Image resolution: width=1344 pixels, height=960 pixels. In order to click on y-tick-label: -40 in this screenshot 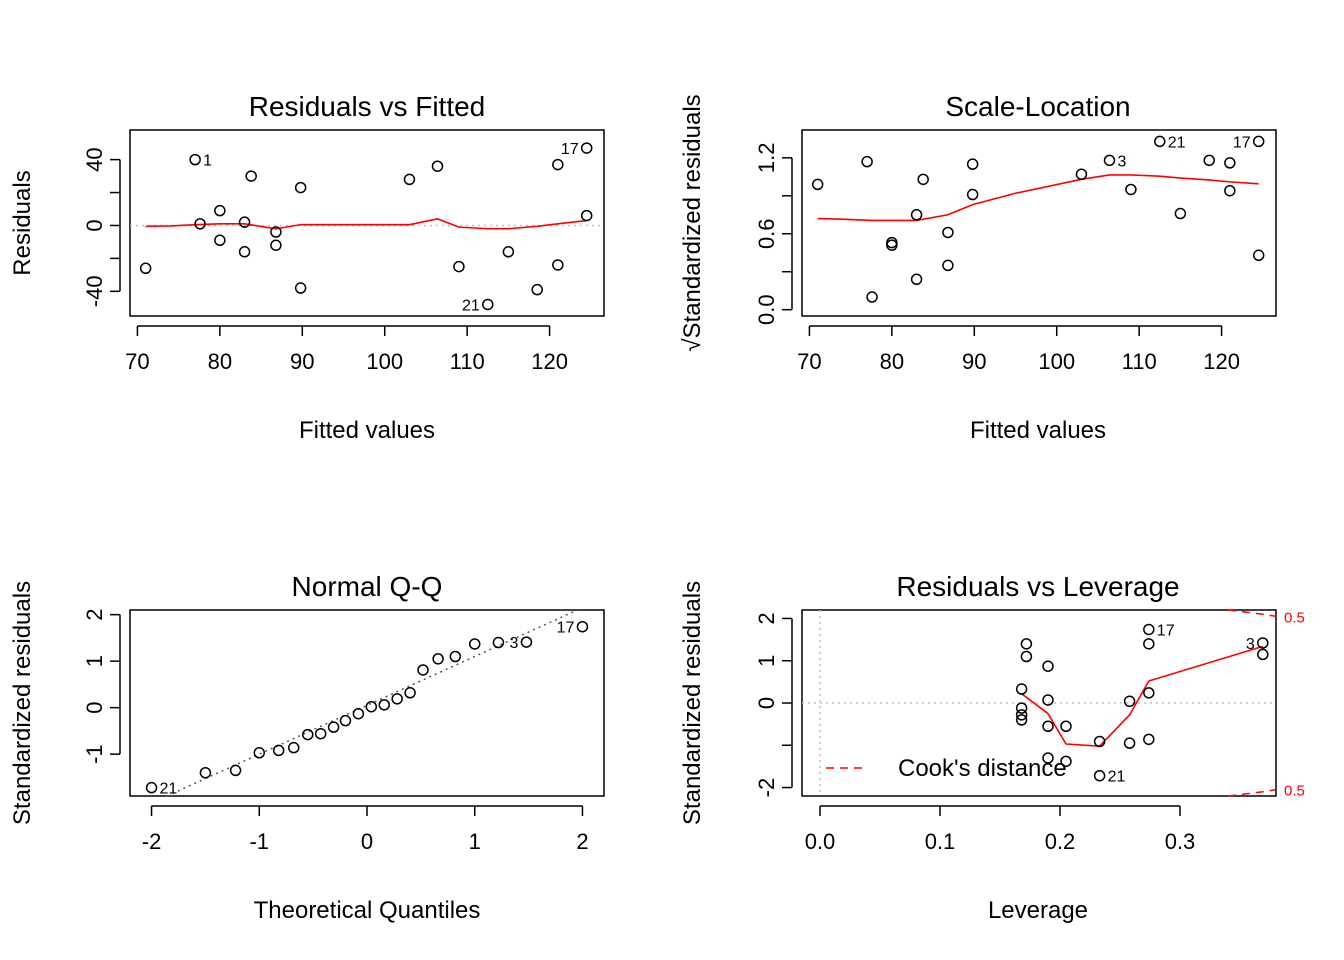, I will do `click(94, 291)`.